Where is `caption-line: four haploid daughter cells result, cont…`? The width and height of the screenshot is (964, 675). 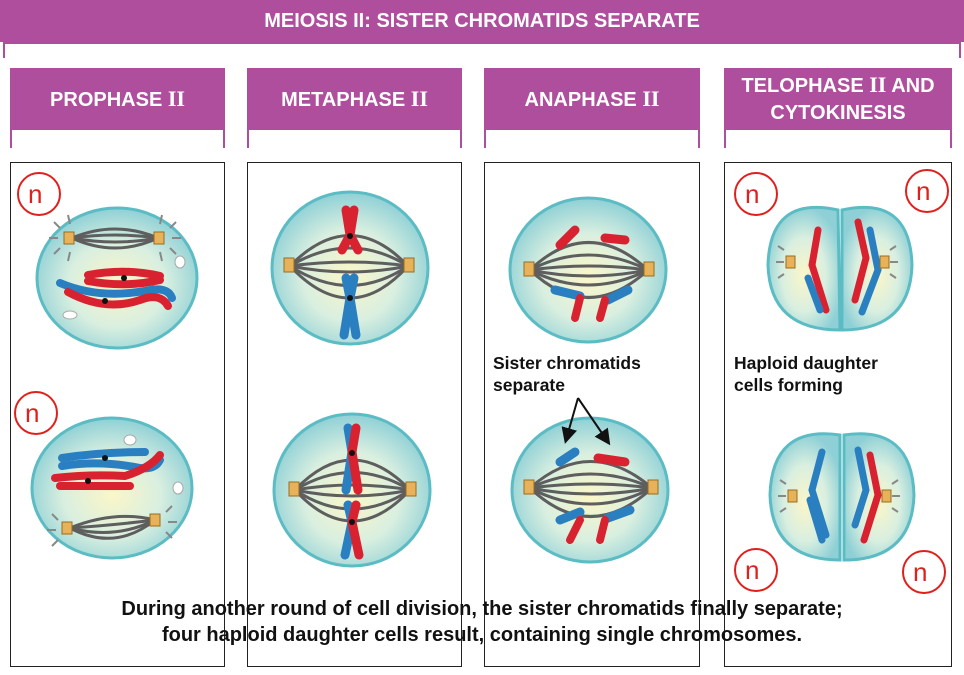 caption-line: four haploid daughter cells result, cont… is located at coordinates (482, 635).